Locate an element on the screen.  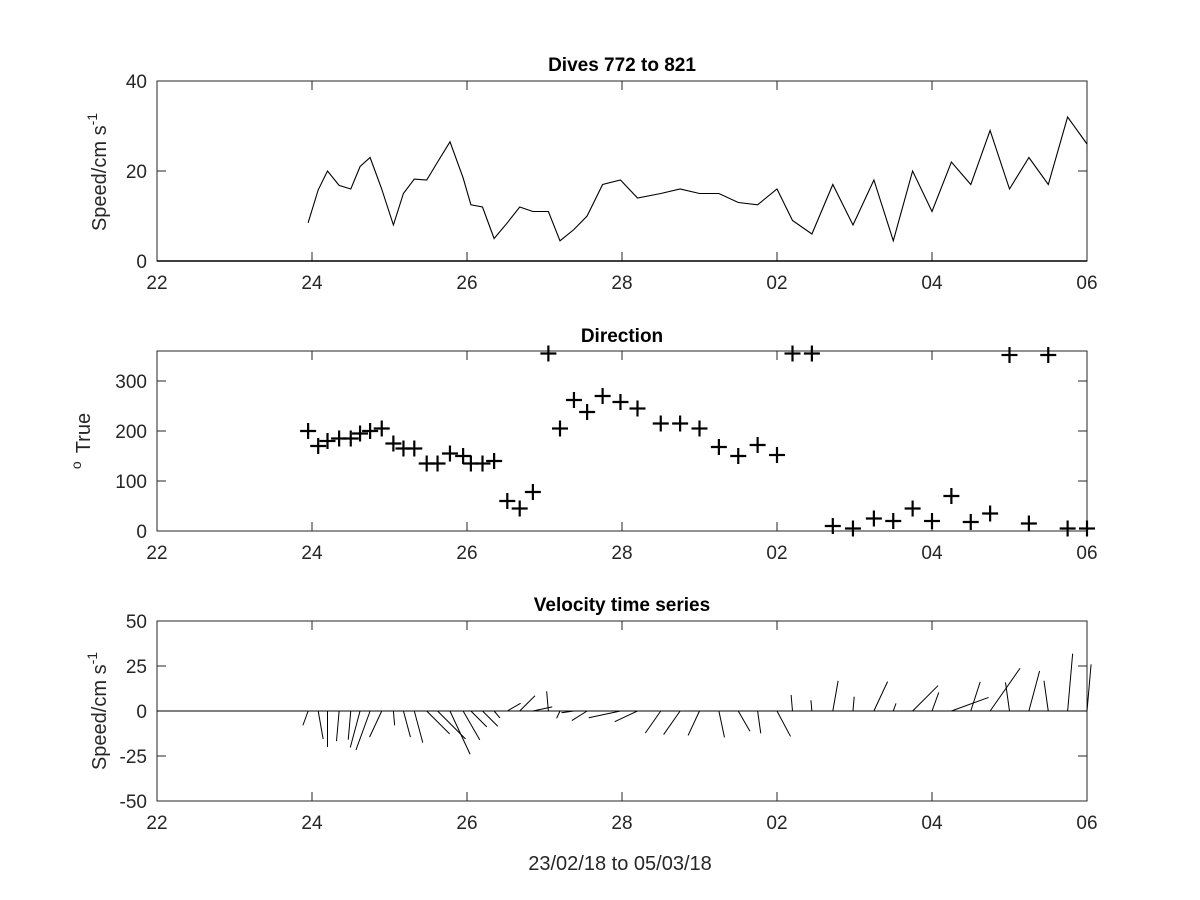
velocity-y-axis-label: Speed/cm s-1 is located at coordinates (97, 711).